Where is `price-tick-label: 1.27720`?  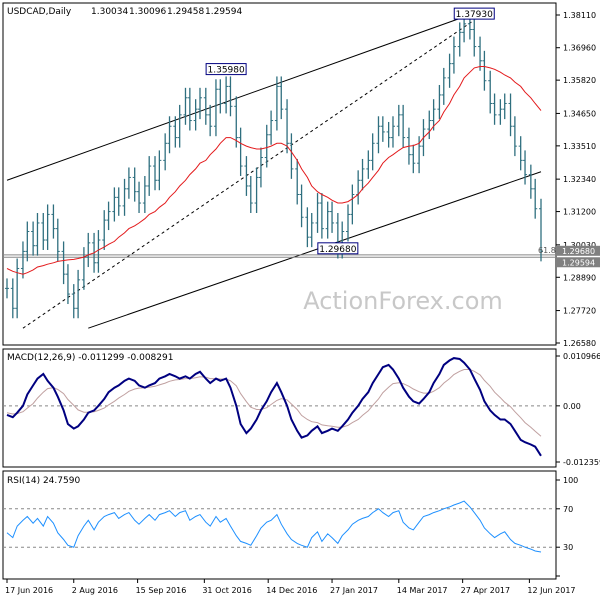 price-tick-label: 1.27720 is located at coordinates (579, 311).